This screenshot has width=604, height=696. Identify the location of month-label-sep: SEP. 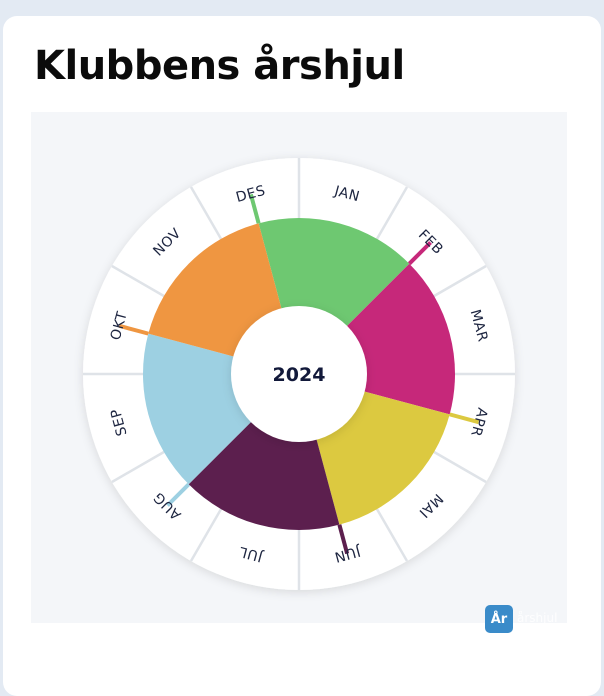
(119, 422).